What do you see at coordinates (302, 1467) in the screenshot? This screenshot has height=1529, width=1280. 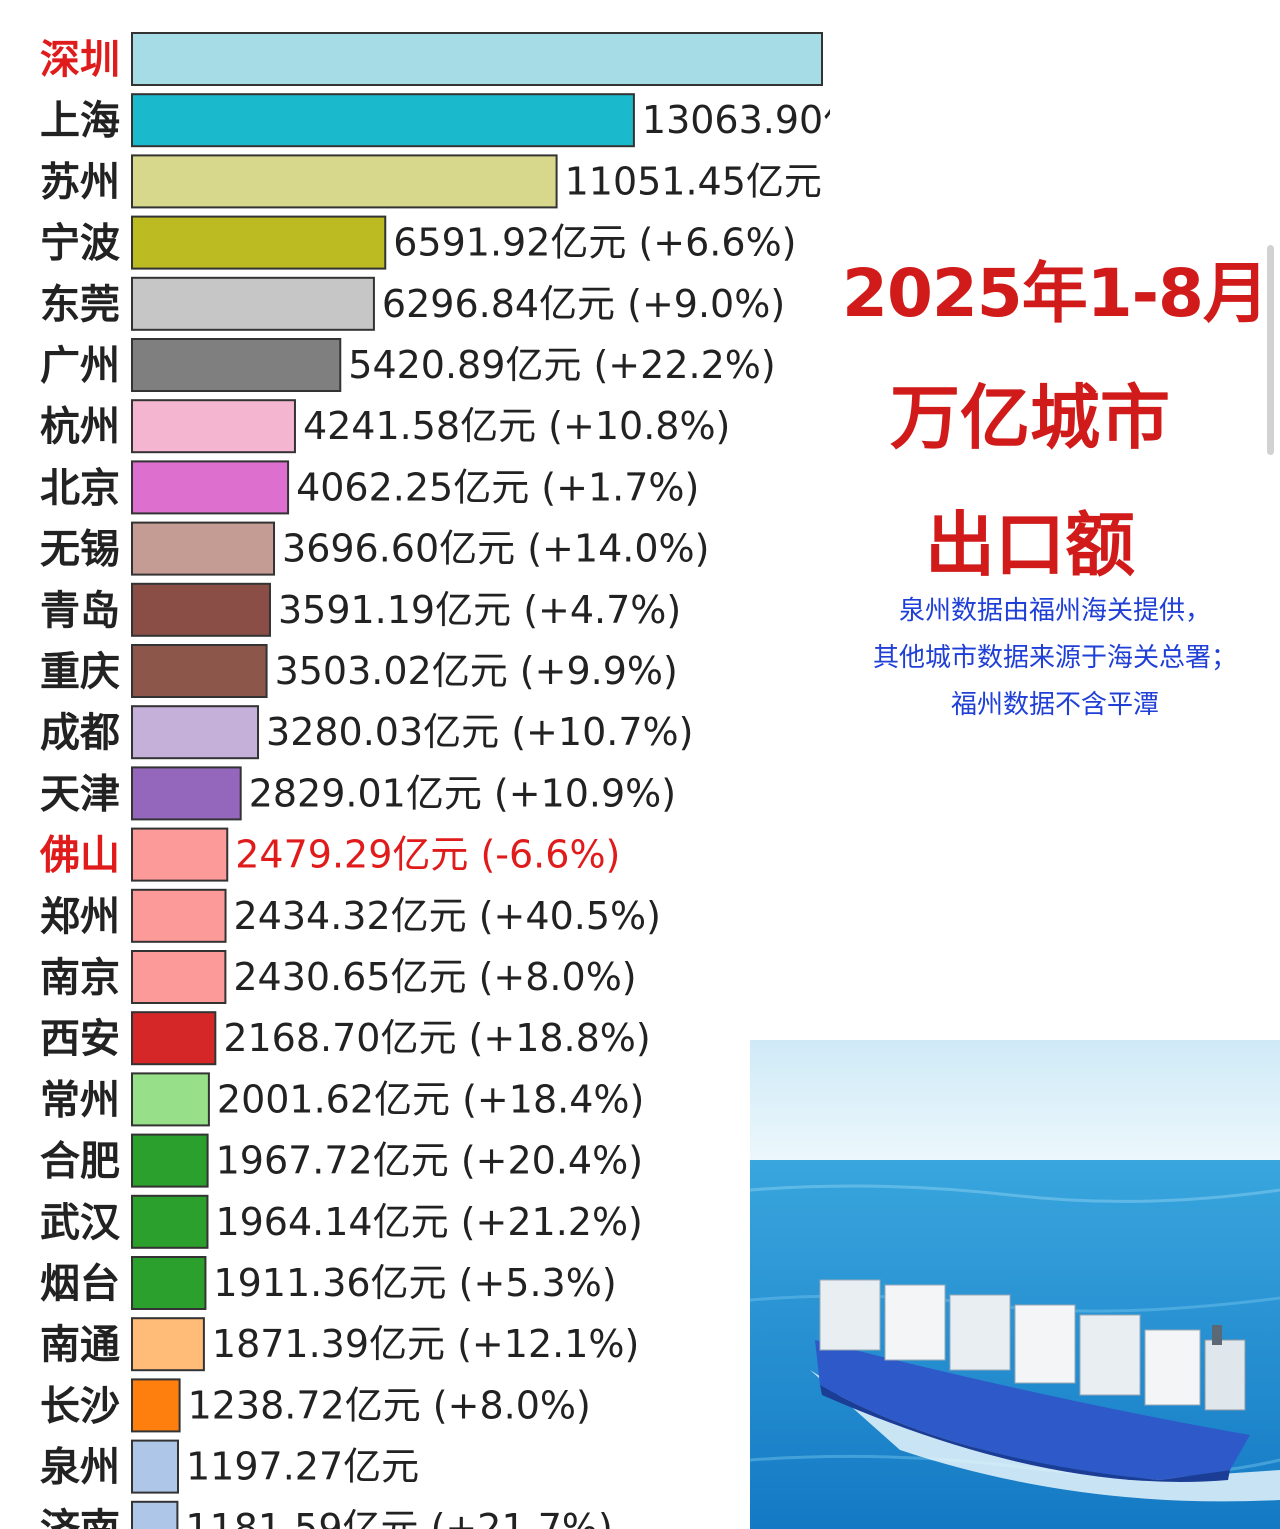 I see `value-label: 1197.27亿元` at bounding box center [302, 1467].